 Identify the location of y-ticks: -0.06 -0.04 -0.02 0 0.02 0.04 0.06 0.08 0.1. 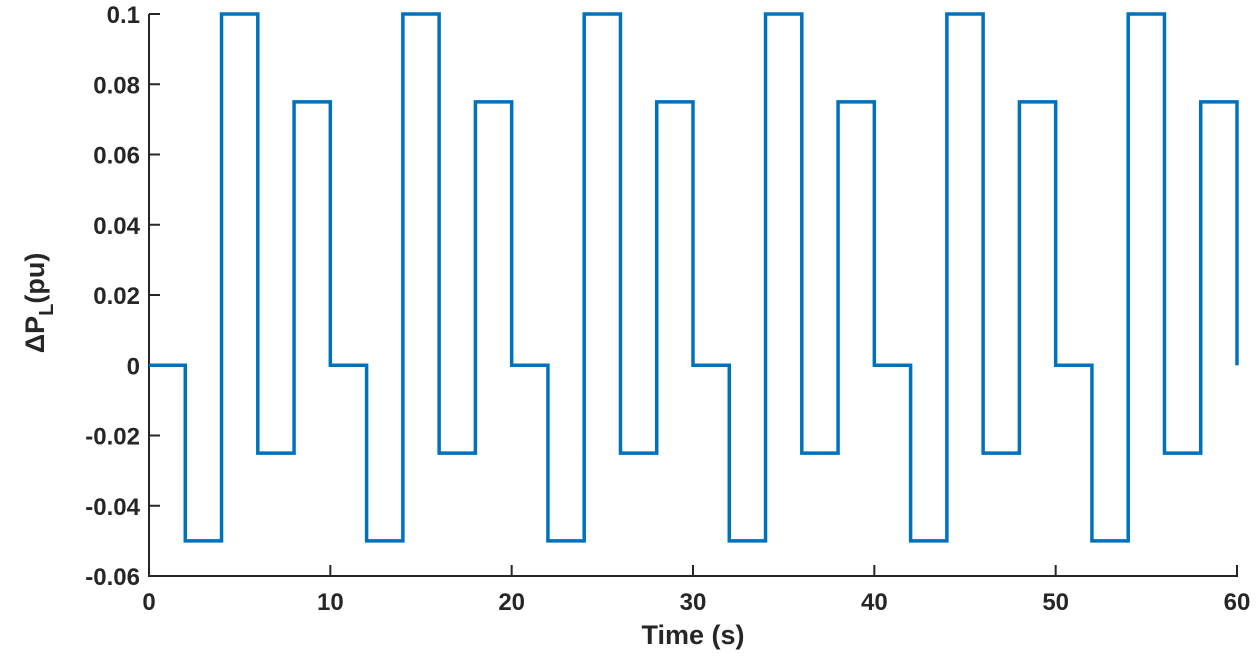
(122, 296).